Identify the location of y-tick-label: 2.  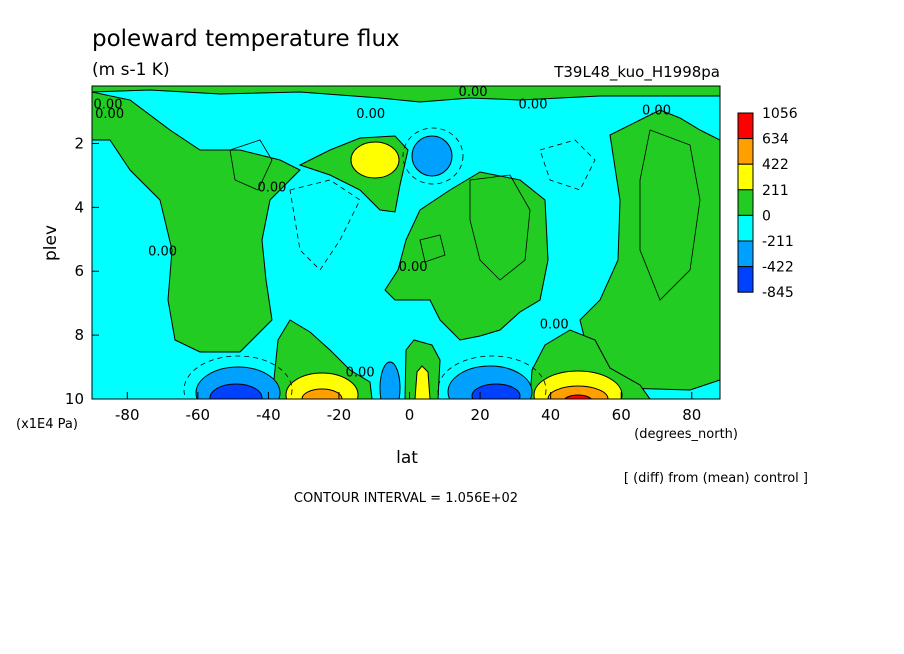
(79, 143).